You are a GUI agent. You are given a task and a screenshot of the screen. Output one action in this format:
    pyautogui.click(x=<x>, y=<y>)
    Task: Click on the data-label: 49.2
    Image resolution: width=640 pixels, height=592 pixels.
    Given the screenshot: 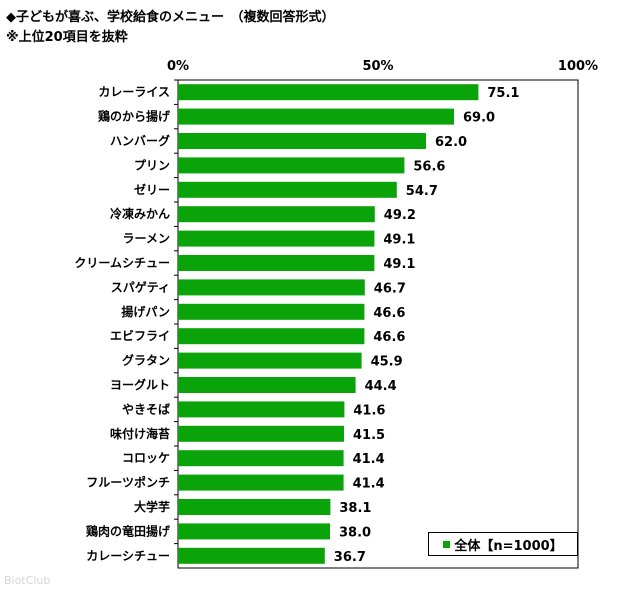 What is the action you would take?
    pyautogui.click(x=400, y=215)
    